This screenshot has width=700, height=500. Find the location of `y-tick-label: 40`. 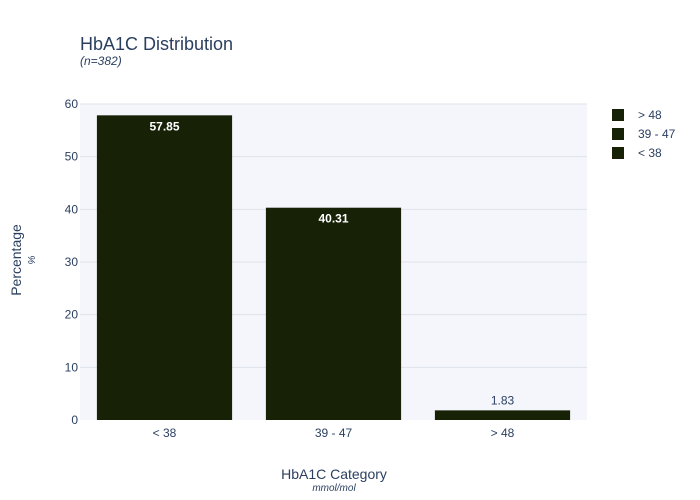

y-tick-label: 40 is located at coordinates (72, 209).